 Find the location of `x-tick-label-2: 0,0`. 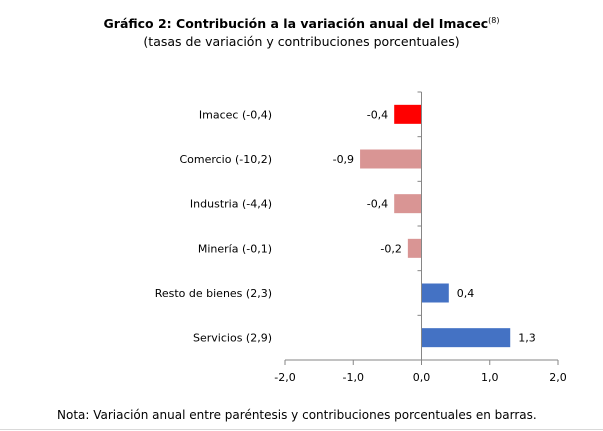

x-tick-label-2: 0,0 is located at coordinates (422, 377).